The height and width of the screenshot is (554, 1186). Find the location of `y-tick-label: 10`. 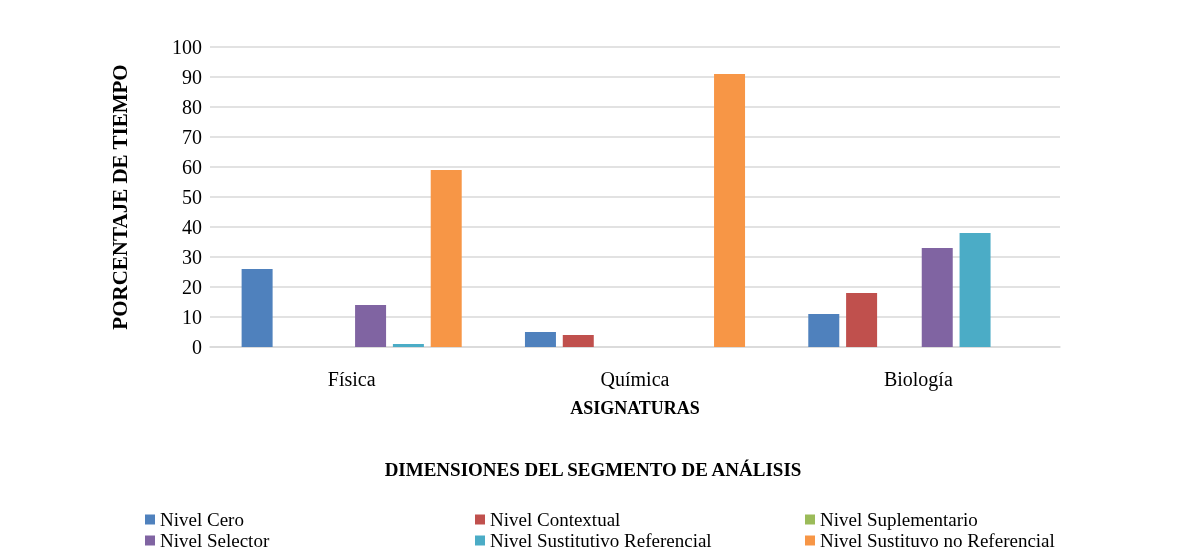

y-tick-label: 10 is located at coordinates (192, 317).